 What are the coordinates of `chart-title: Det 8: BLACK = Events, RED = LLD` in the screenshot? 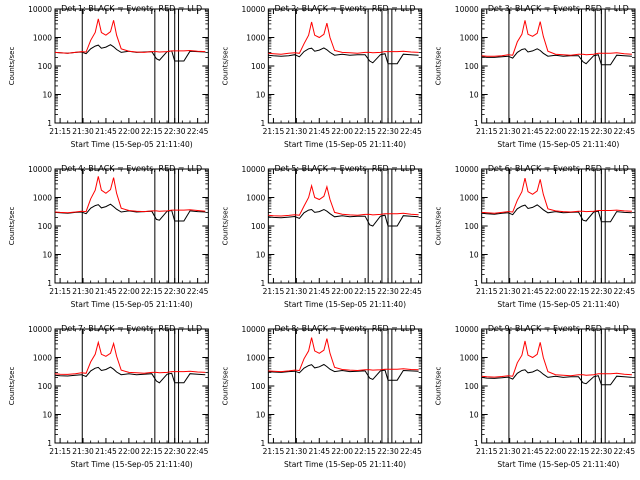 It's located at (345, 328).